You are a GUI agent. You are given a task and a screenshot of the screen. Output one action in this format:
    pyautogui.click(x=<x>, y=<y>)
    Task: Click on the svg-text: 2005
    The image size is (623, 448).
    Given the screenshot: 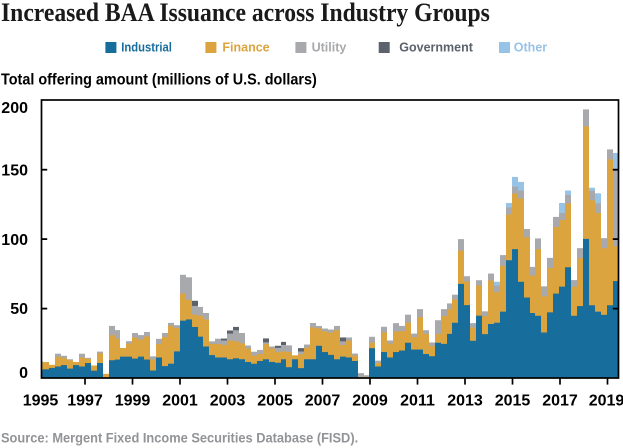 What is the action you would take?
    pyautogui.click(x=275, y=401)
    